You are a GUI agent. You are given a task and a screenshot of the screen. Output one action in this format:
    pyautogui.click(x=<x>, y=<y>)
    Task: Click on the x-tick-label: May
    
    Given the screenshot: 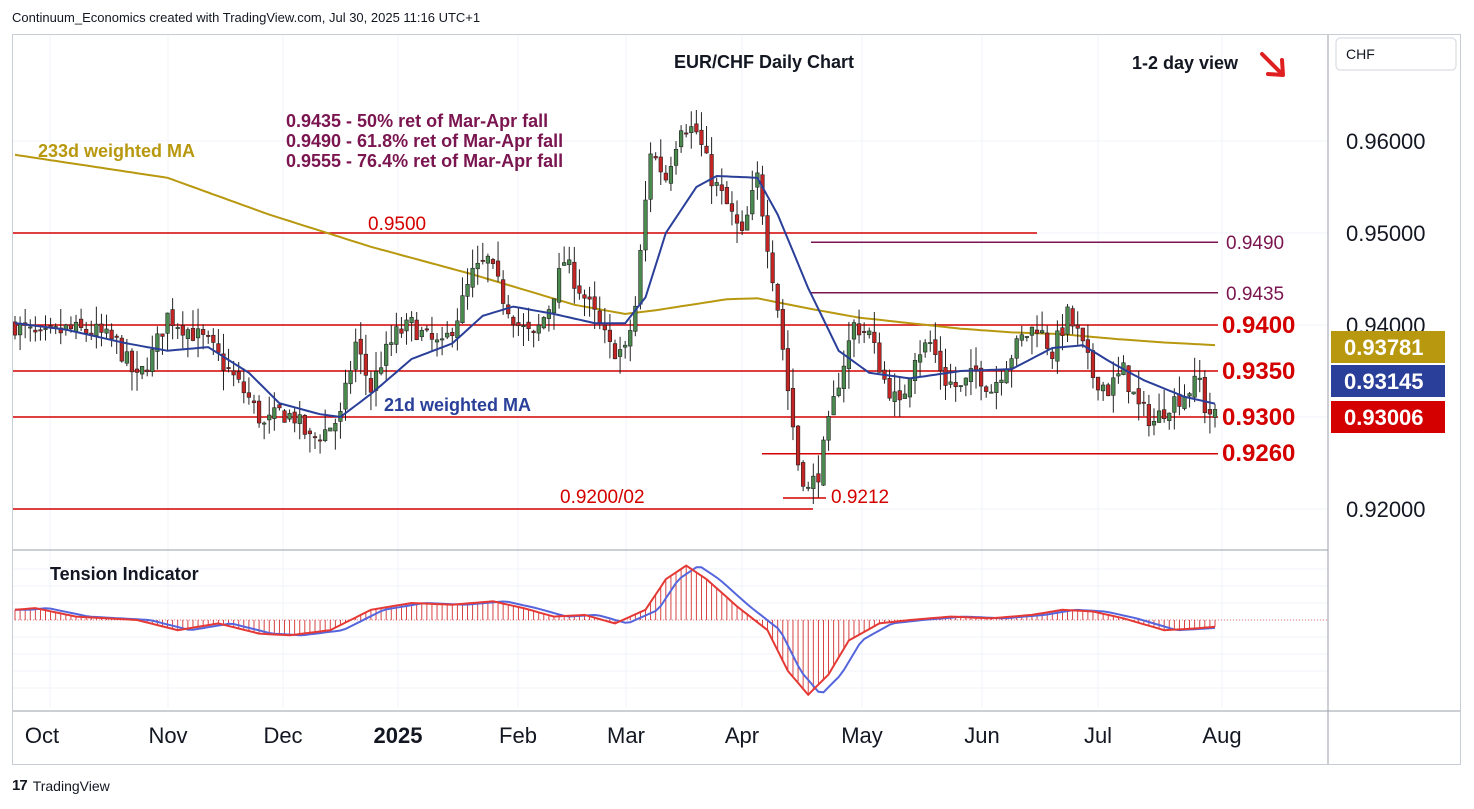 What is the action you would take?
    pyautogui.click(x=862, y=735)
    